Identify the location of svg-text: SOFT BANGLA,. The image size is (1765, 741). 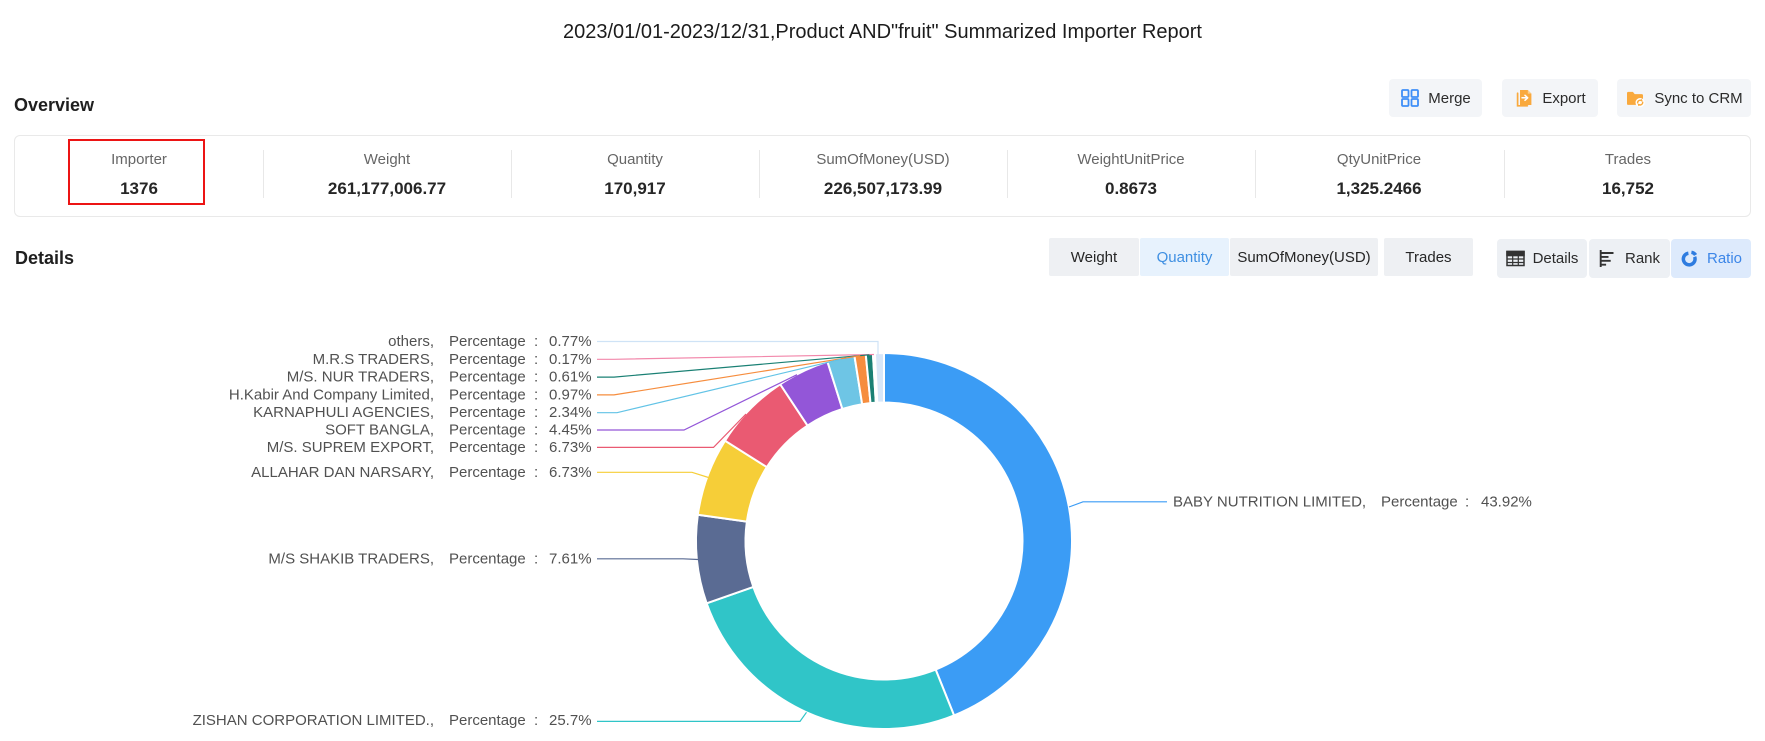
(379, 430).